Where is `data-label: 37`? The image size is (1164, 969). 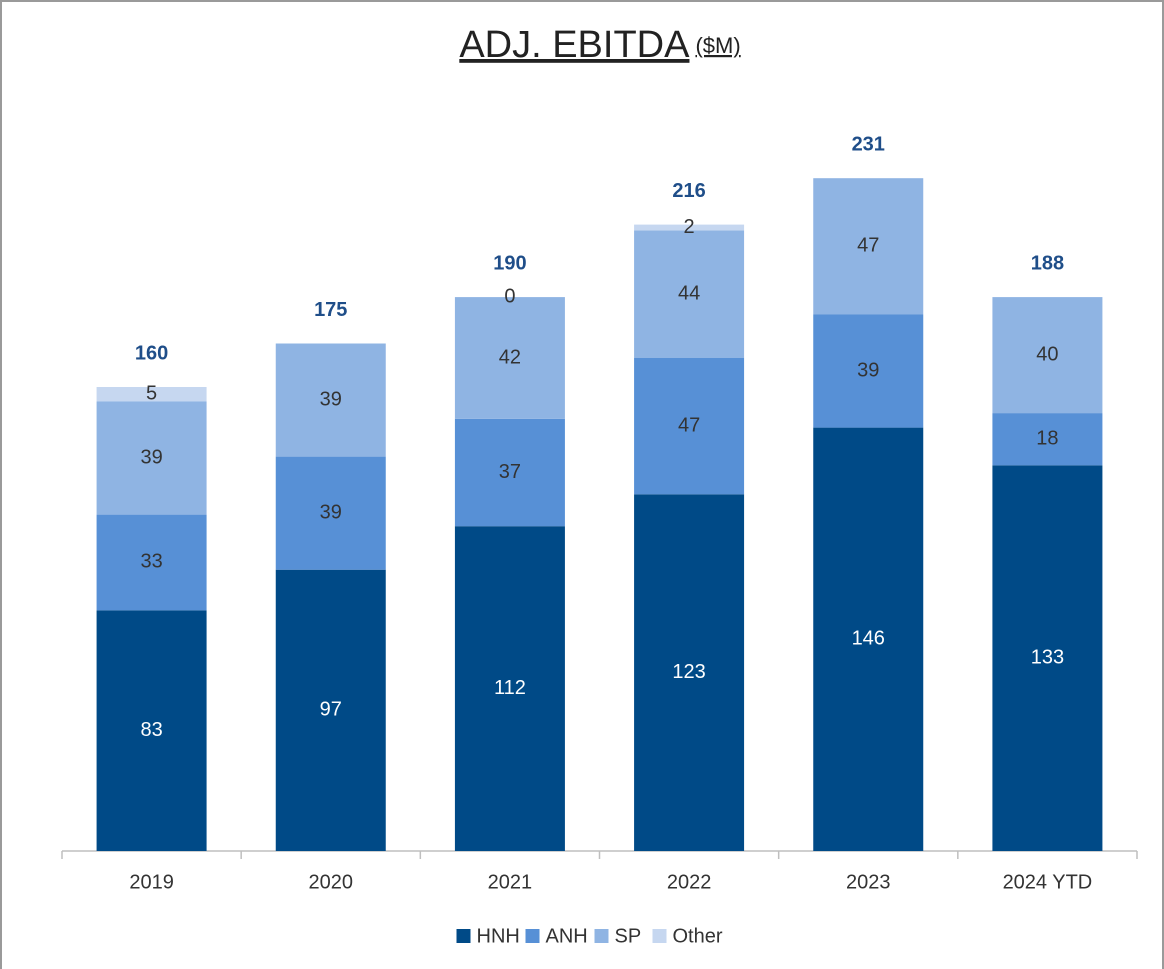
data-label: 37 is located at coordinates (510, 472).